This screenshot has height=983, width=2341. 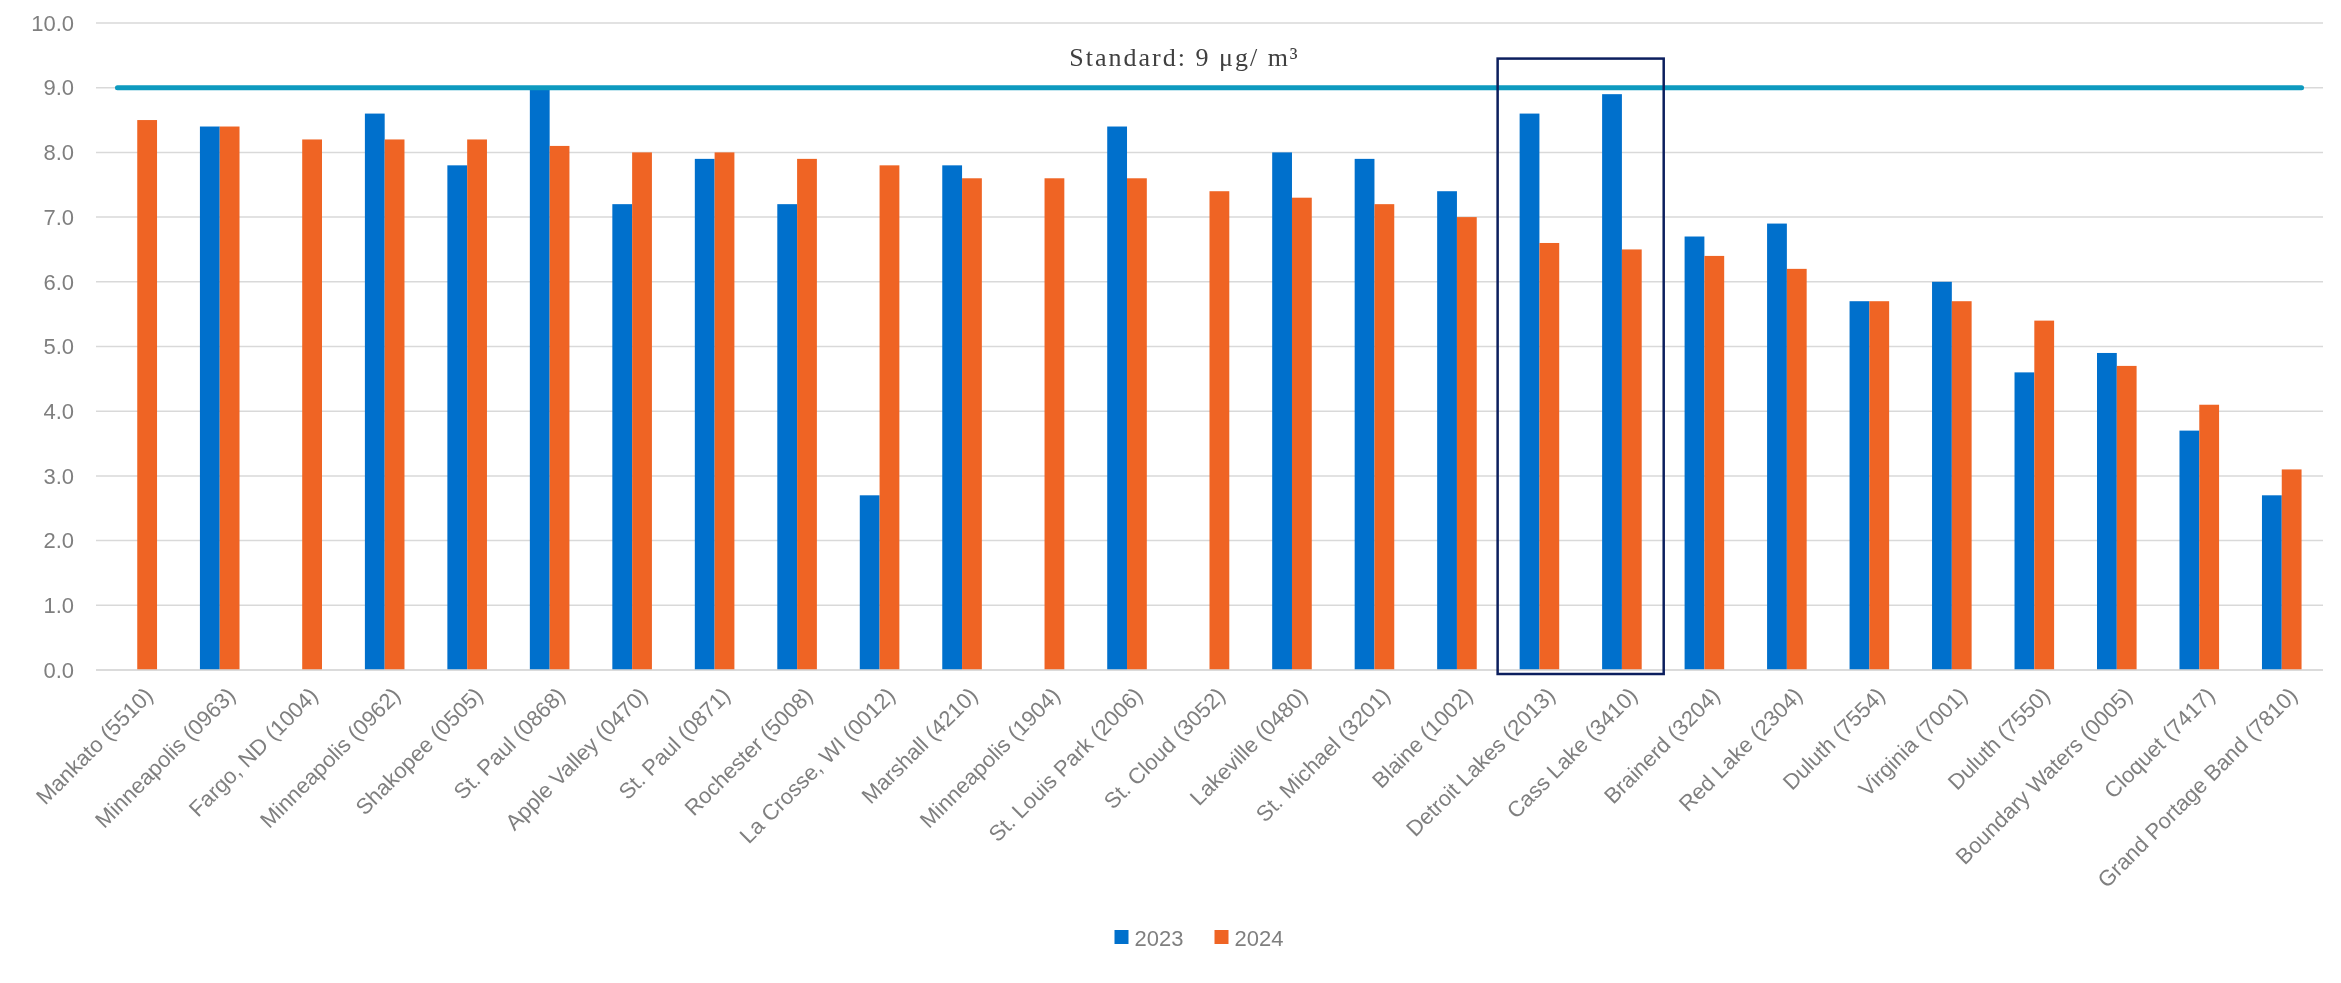 I want to click on y-tick-label: 3.0, so click(x=58, y=476).